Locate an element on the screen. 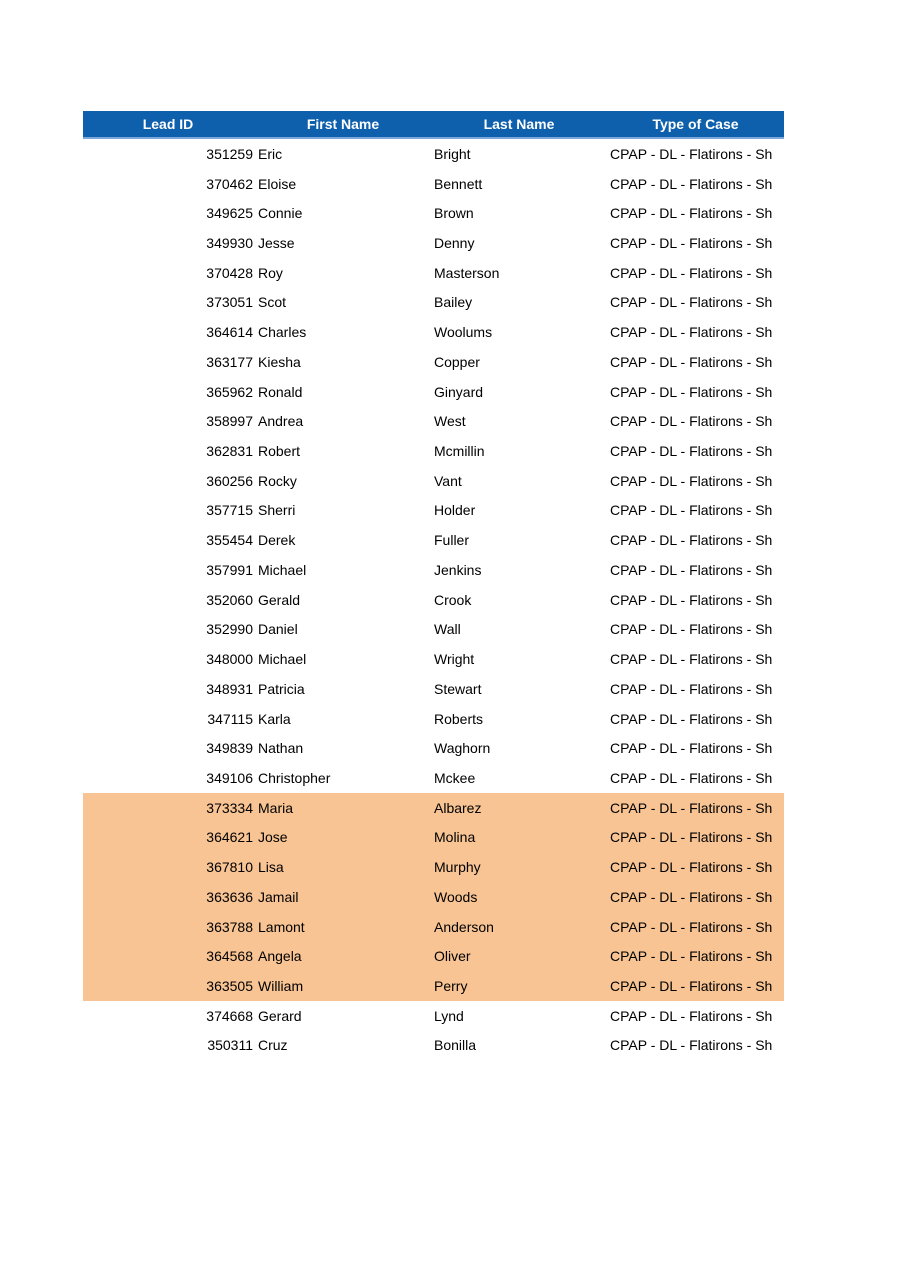  cell-last-name: Bright is located at coordinates (452, 153).